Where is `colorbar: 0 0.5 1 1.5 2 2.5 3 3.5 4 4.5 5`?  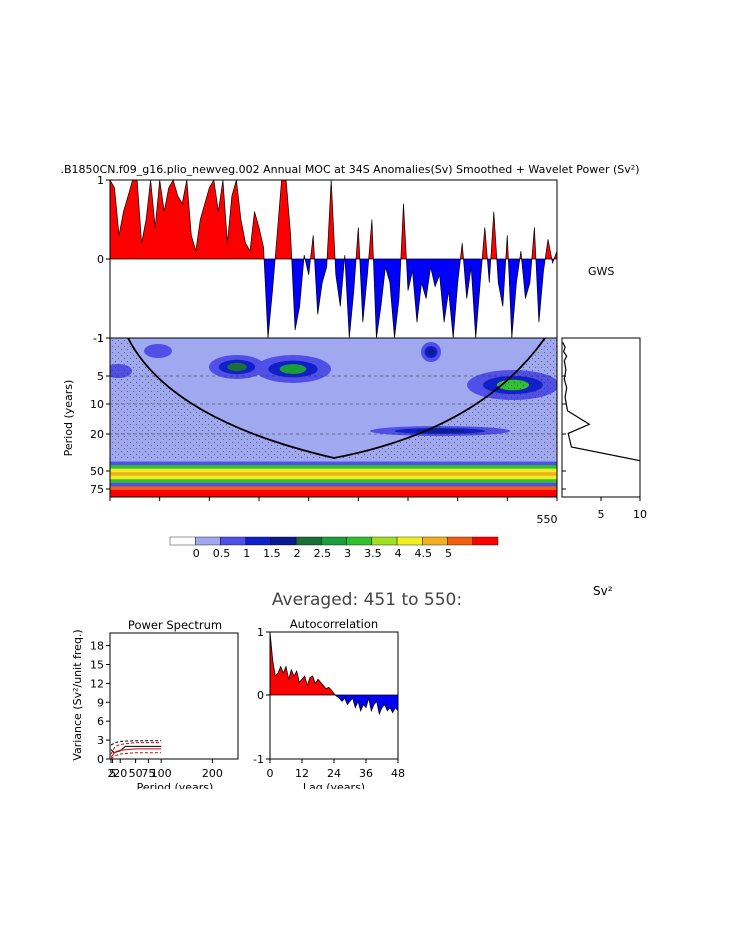 colorbar: 0 0.5 1 1.5 2 2.5 3 3.5 4 4.5 5 is located at coordinates (334, 548).